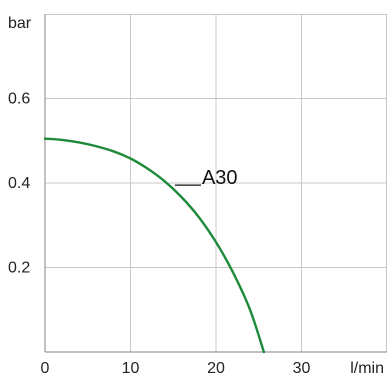 This screenshot has height=376, width=387. What do you see at coordinates (131, 368) in the screenshot?
I see `x-tick-label: 10` at bounding box center [131, 368].